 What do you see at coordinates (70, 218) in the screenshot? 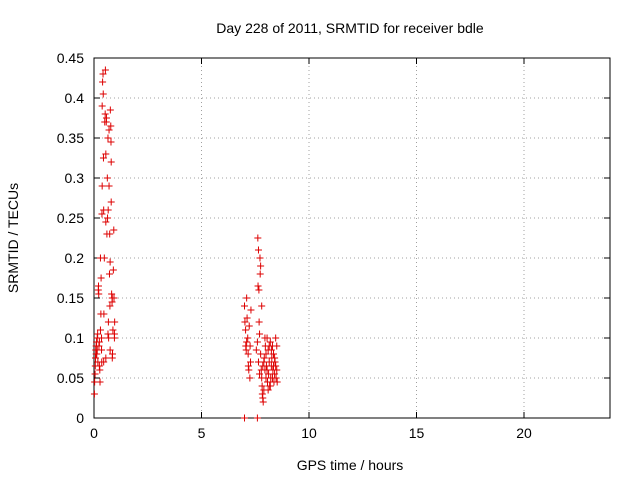
I see `y-tick-label: 0.25` at bounding box center [70, 218].